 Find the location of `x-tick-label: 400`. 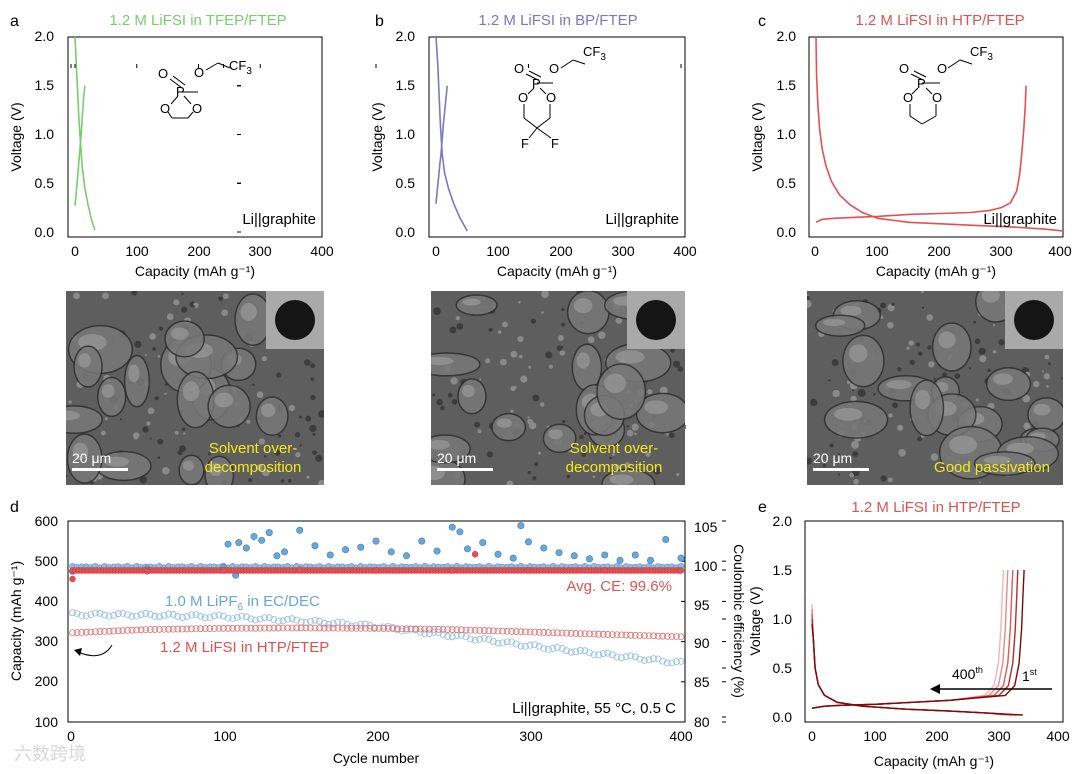

x-tick-label: 400 is located at coordinates (322, 251).